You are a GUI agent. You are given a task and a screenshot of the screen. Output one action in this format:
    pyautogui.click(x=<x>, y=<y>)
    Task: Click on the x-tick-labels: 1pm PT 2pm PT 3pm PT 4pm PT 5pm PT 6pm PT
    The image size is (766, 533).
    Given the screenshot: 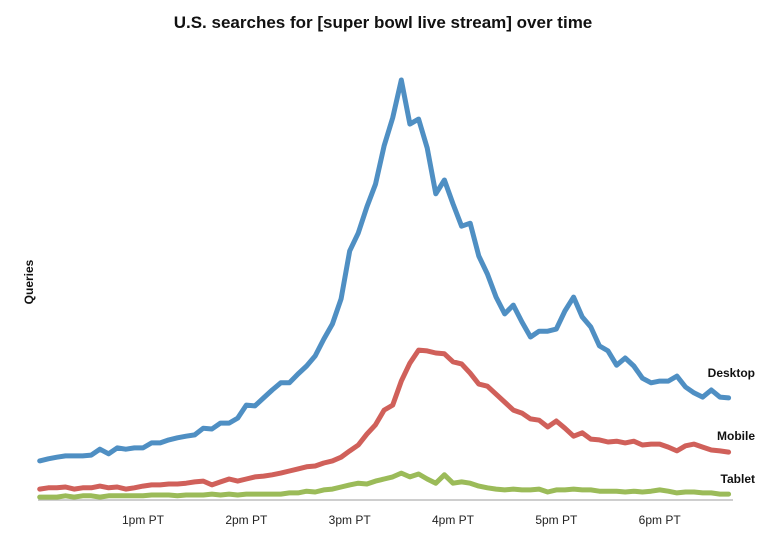 What is the action you would take?
    pyautogui.click(x=401, y=520)
    